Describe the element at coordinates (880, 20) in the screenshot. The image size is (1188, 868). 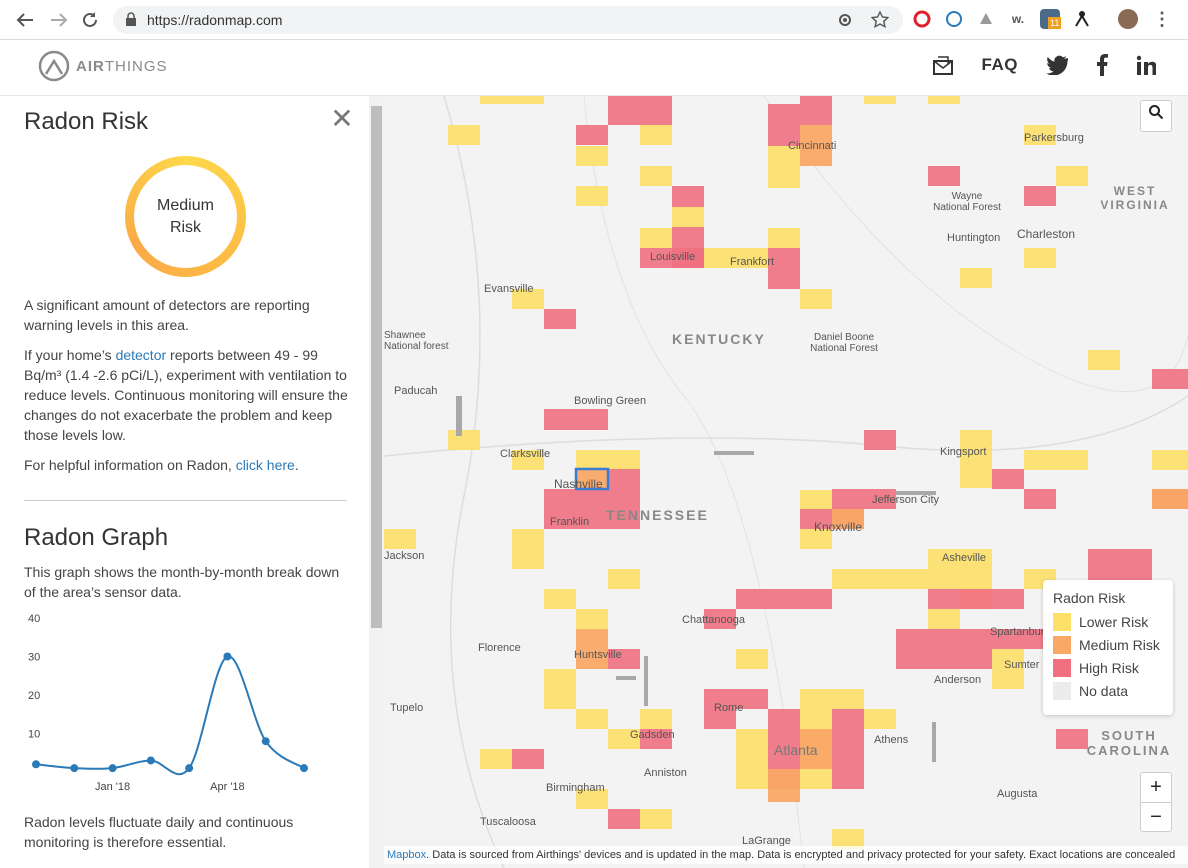
I see `star-icon` at that location.